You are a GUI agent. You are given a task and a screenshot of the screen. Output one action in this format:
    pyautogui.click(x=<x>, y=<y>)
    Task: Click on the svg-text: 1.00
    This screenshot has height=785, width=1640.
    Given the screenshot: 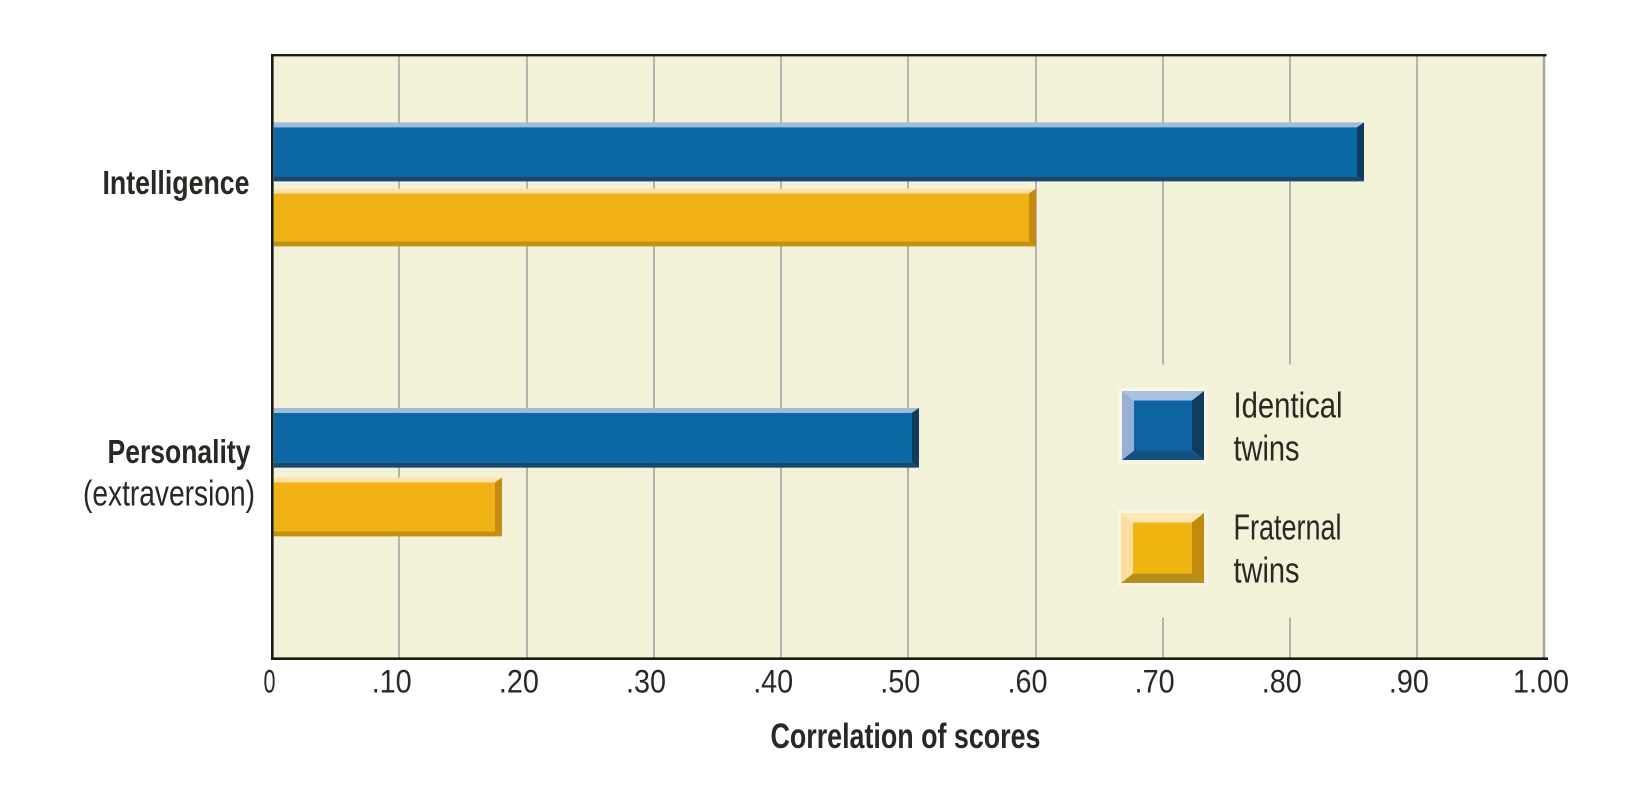 What is the action you would take?
    pyautogui.click(x=1541, y=682)
    